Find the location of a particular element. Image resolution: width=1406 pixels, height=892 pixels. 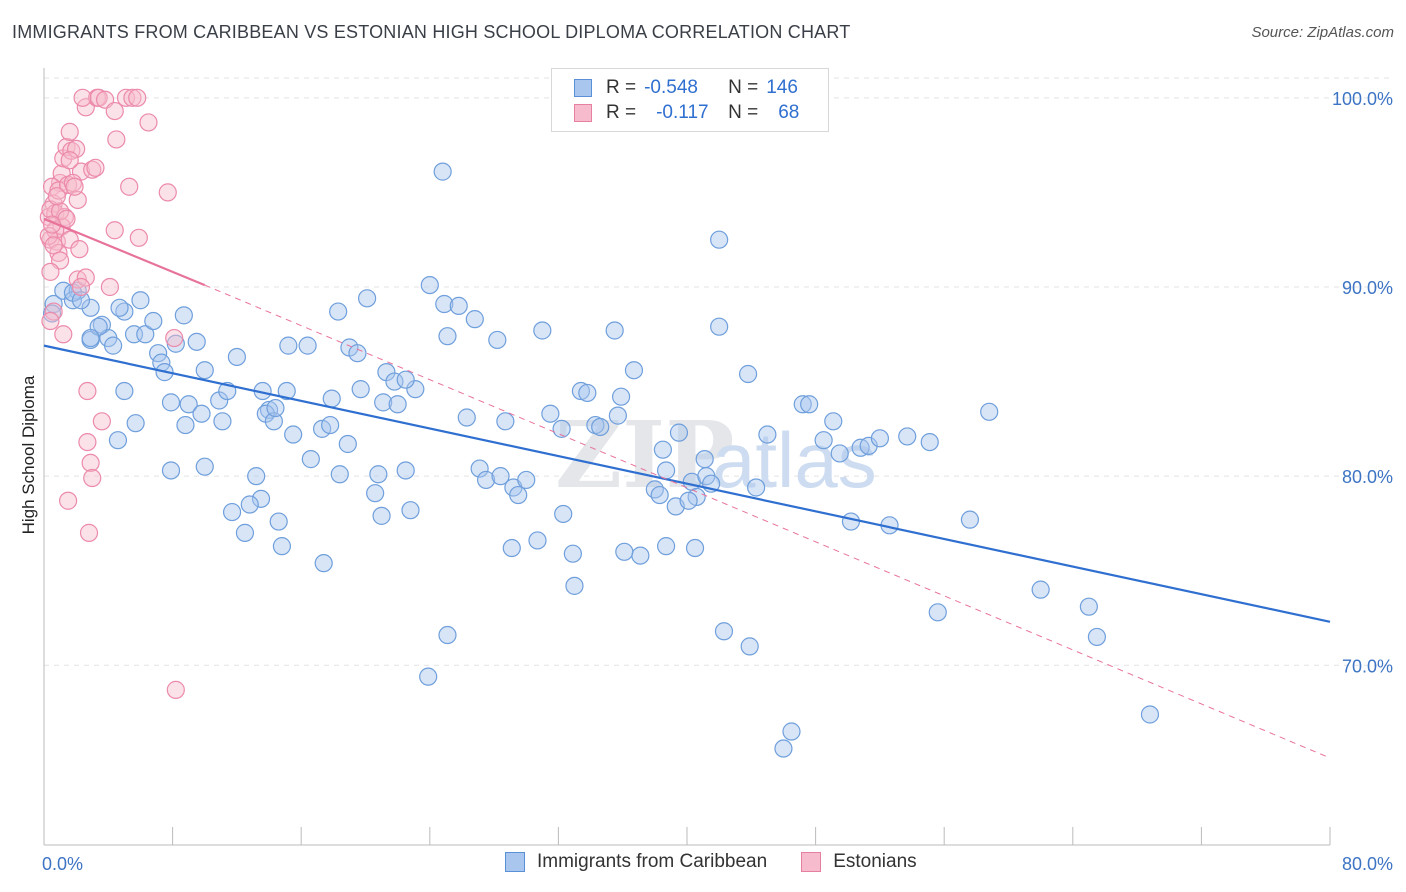

trend-line-estonians is located at coordinates (124, 252).